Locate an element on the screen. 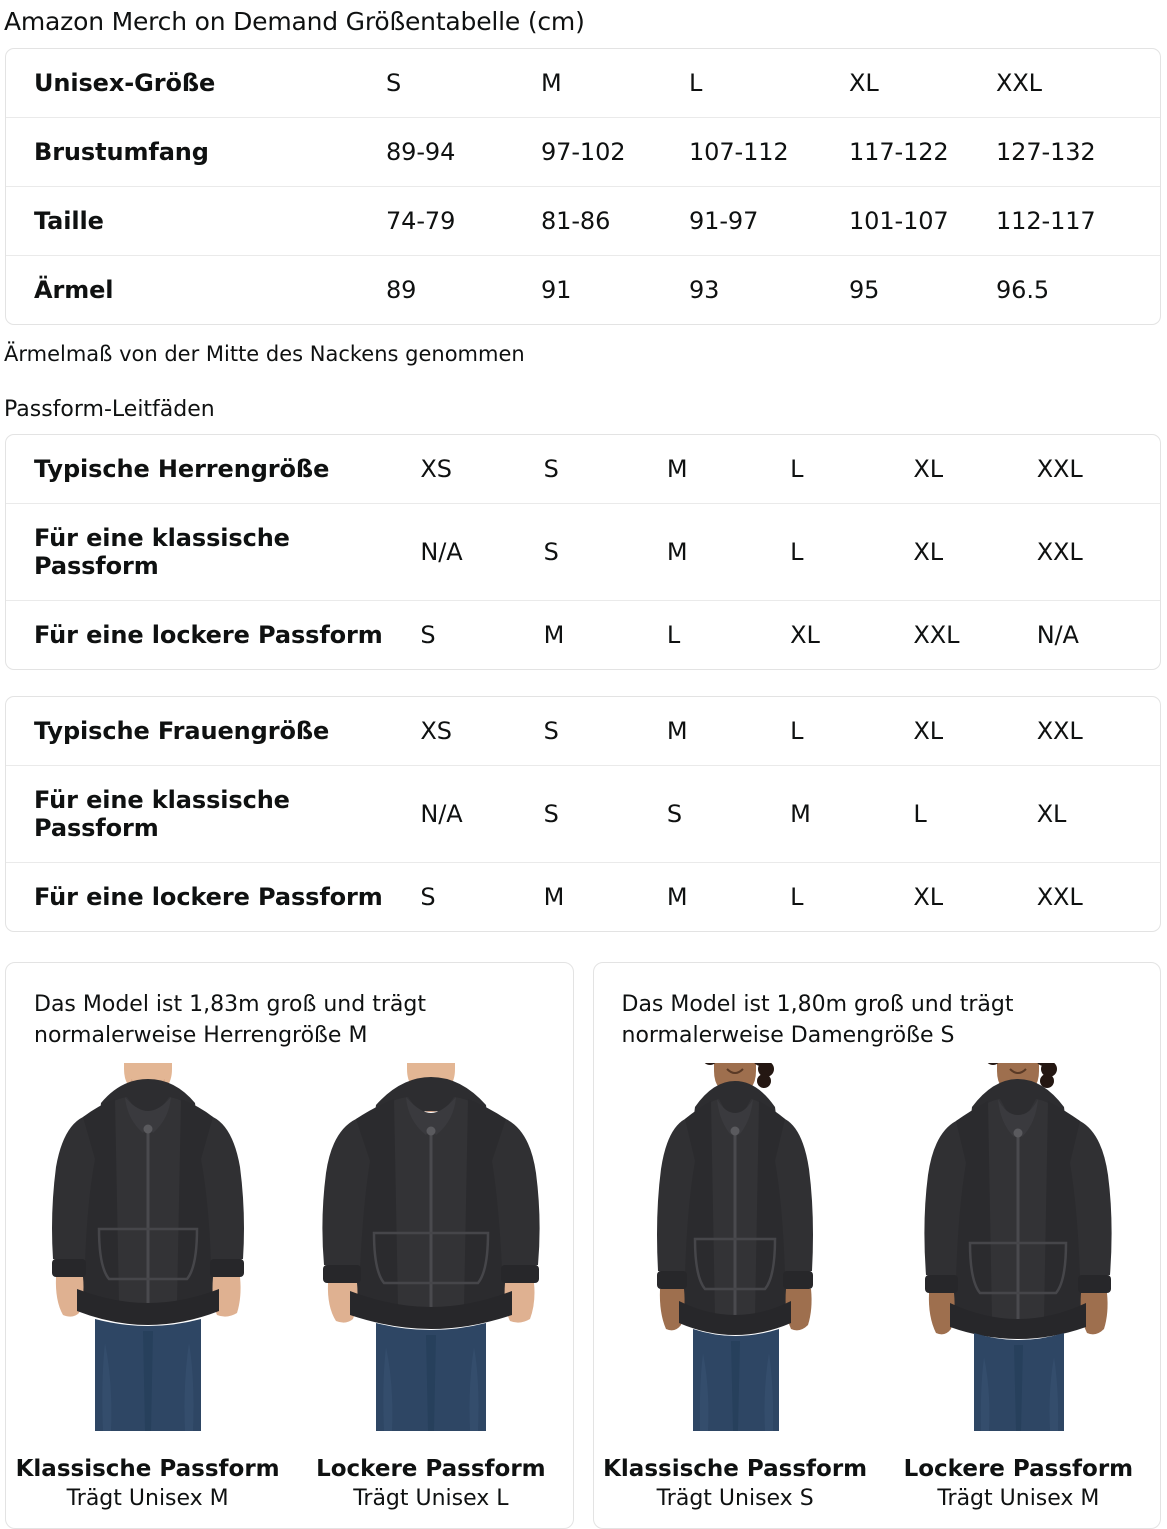 The width and height of the screenshot is (1167, 1529). cell-womens-relaxed-0: S is located at coordinates (482, 896).